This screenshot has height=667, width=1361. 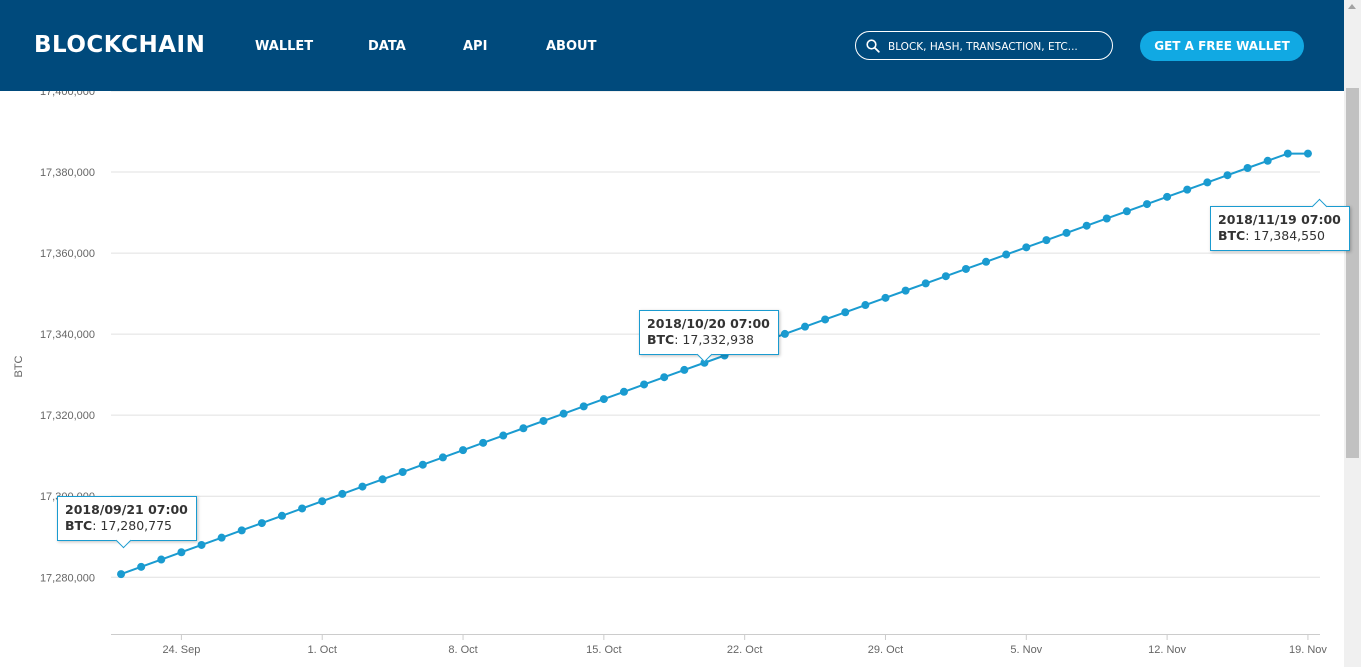 I want to click on tooltip-end-value: 17,384,550, so click(x=1289, y=235).